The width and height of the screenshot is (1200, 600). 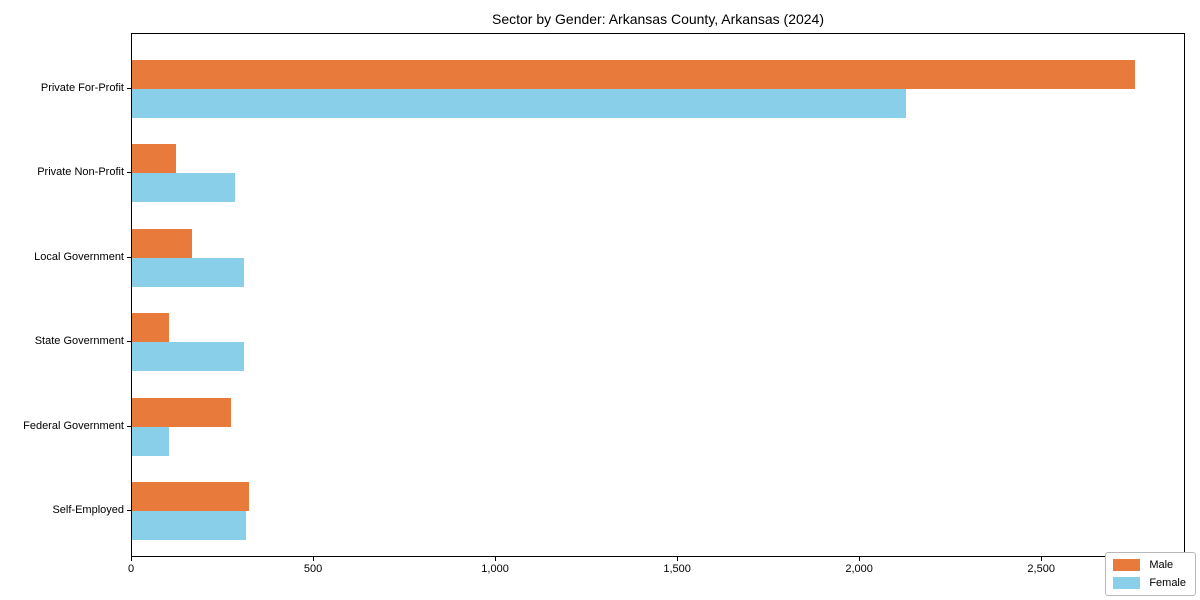 What do you see at coordinates (188, 357) in the screenshot?
I see `female-bar-state-government` at bounding box center [188, 357].